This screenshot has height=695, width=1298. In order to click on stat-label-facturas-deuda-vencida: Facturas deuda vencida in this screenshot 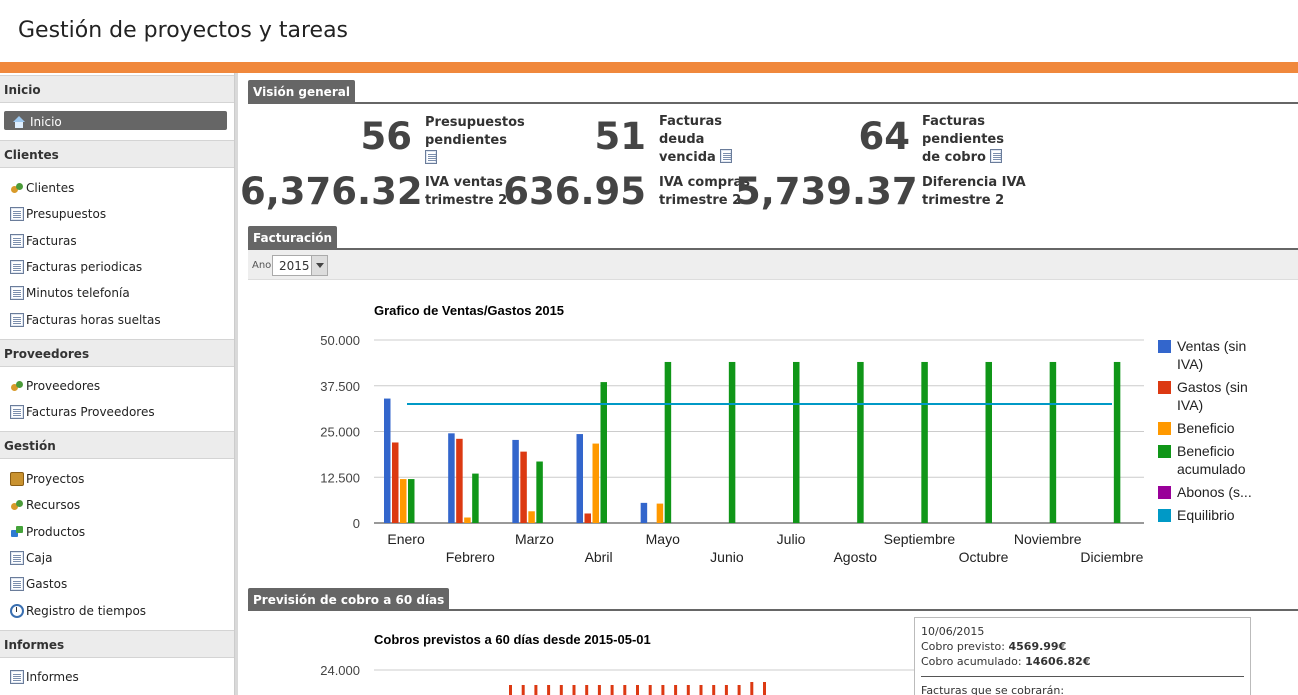, I will do `click(696, 140)`.